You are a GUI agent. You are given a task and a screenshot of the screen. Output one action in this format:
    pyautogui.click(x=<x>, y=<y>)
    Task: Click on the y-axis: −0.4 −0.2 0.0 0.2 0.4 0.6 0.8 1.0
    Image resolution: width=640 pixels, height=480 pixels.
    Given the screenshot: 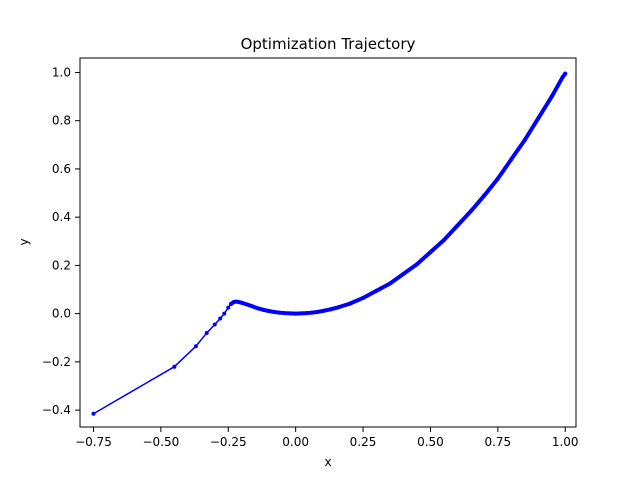 What is the action you would take?
    pyautogui.click(x=61, y=241)
    